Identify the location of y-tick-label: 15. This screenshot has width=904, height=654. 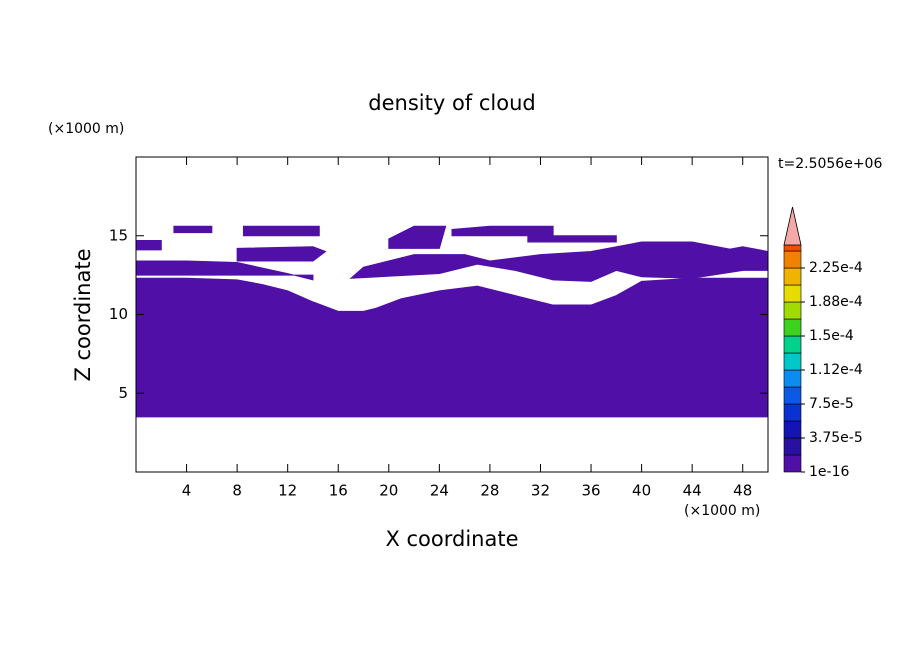
(118, 235).